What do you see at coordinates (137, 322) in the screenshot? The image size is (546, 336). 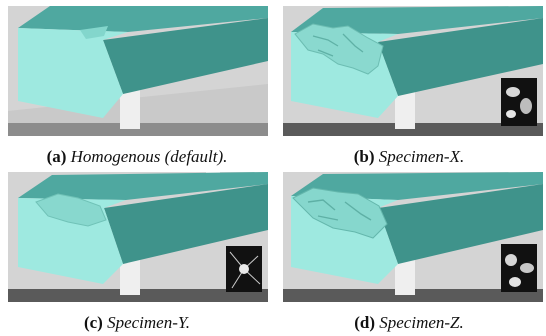 I see `caption-c: (c) Specimen-Y.` at bounding box center [137, 322].